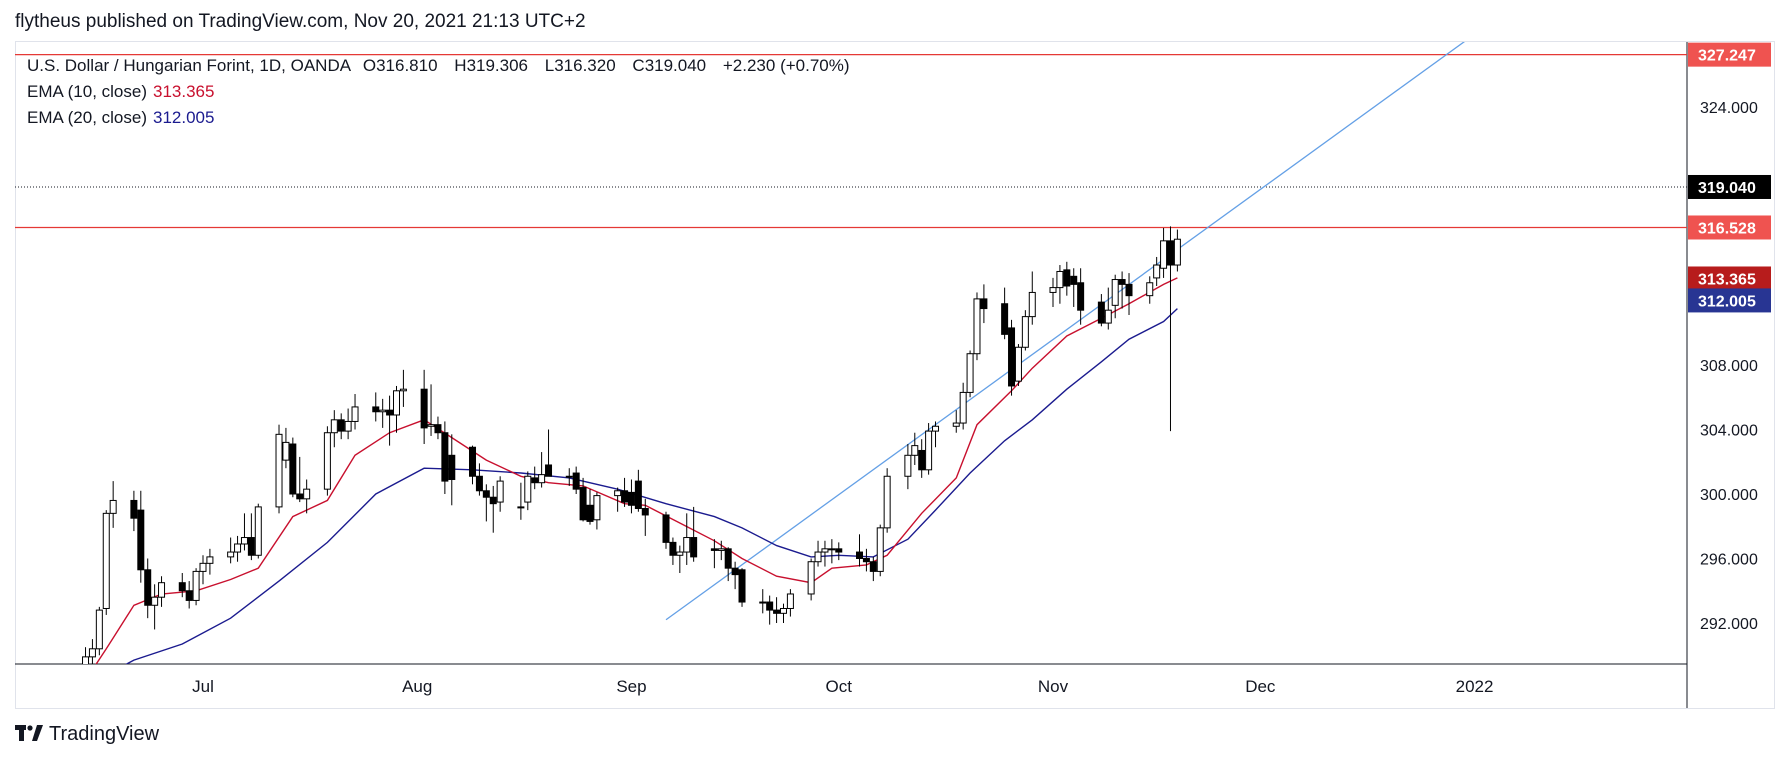 The height and width of the screenshot is (760, 1791). Describe the element at coordinates (184, 91) in the screenshot. I see `ema10-value: 313.365` at that location.